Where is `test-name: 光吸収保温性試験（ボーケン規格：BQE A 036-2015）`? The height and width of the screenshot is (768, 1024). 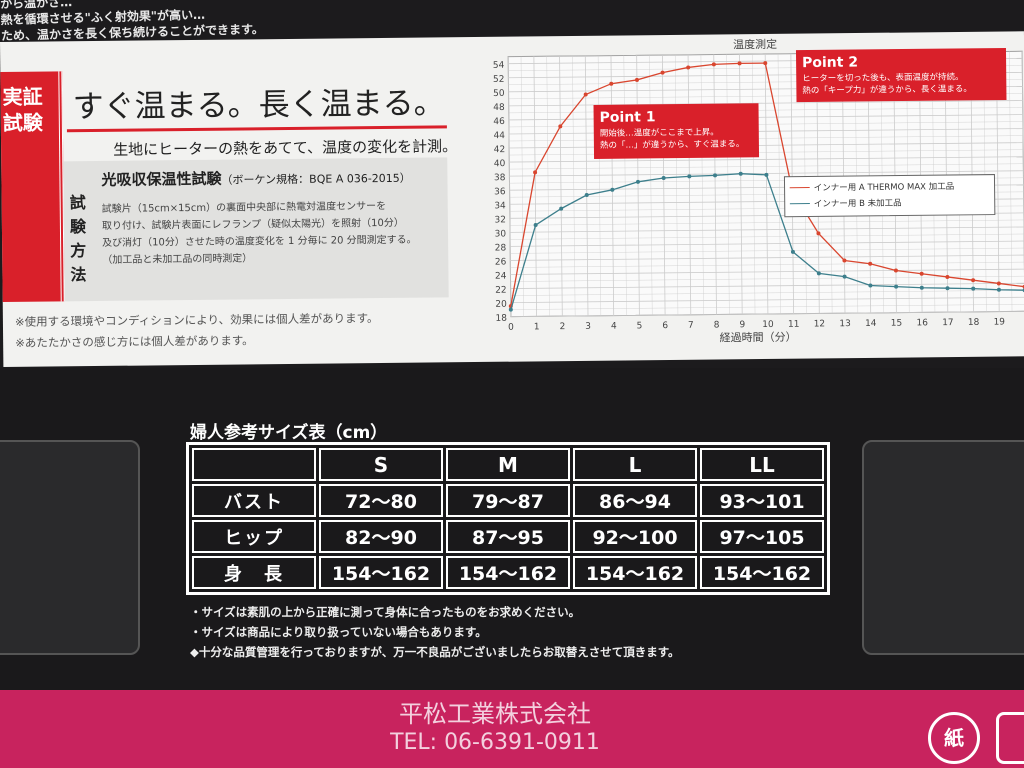 test-name: 光吸収保温性試験（ボーケン規格：BQE A 036-2015） is located at coordinates (256, 178).